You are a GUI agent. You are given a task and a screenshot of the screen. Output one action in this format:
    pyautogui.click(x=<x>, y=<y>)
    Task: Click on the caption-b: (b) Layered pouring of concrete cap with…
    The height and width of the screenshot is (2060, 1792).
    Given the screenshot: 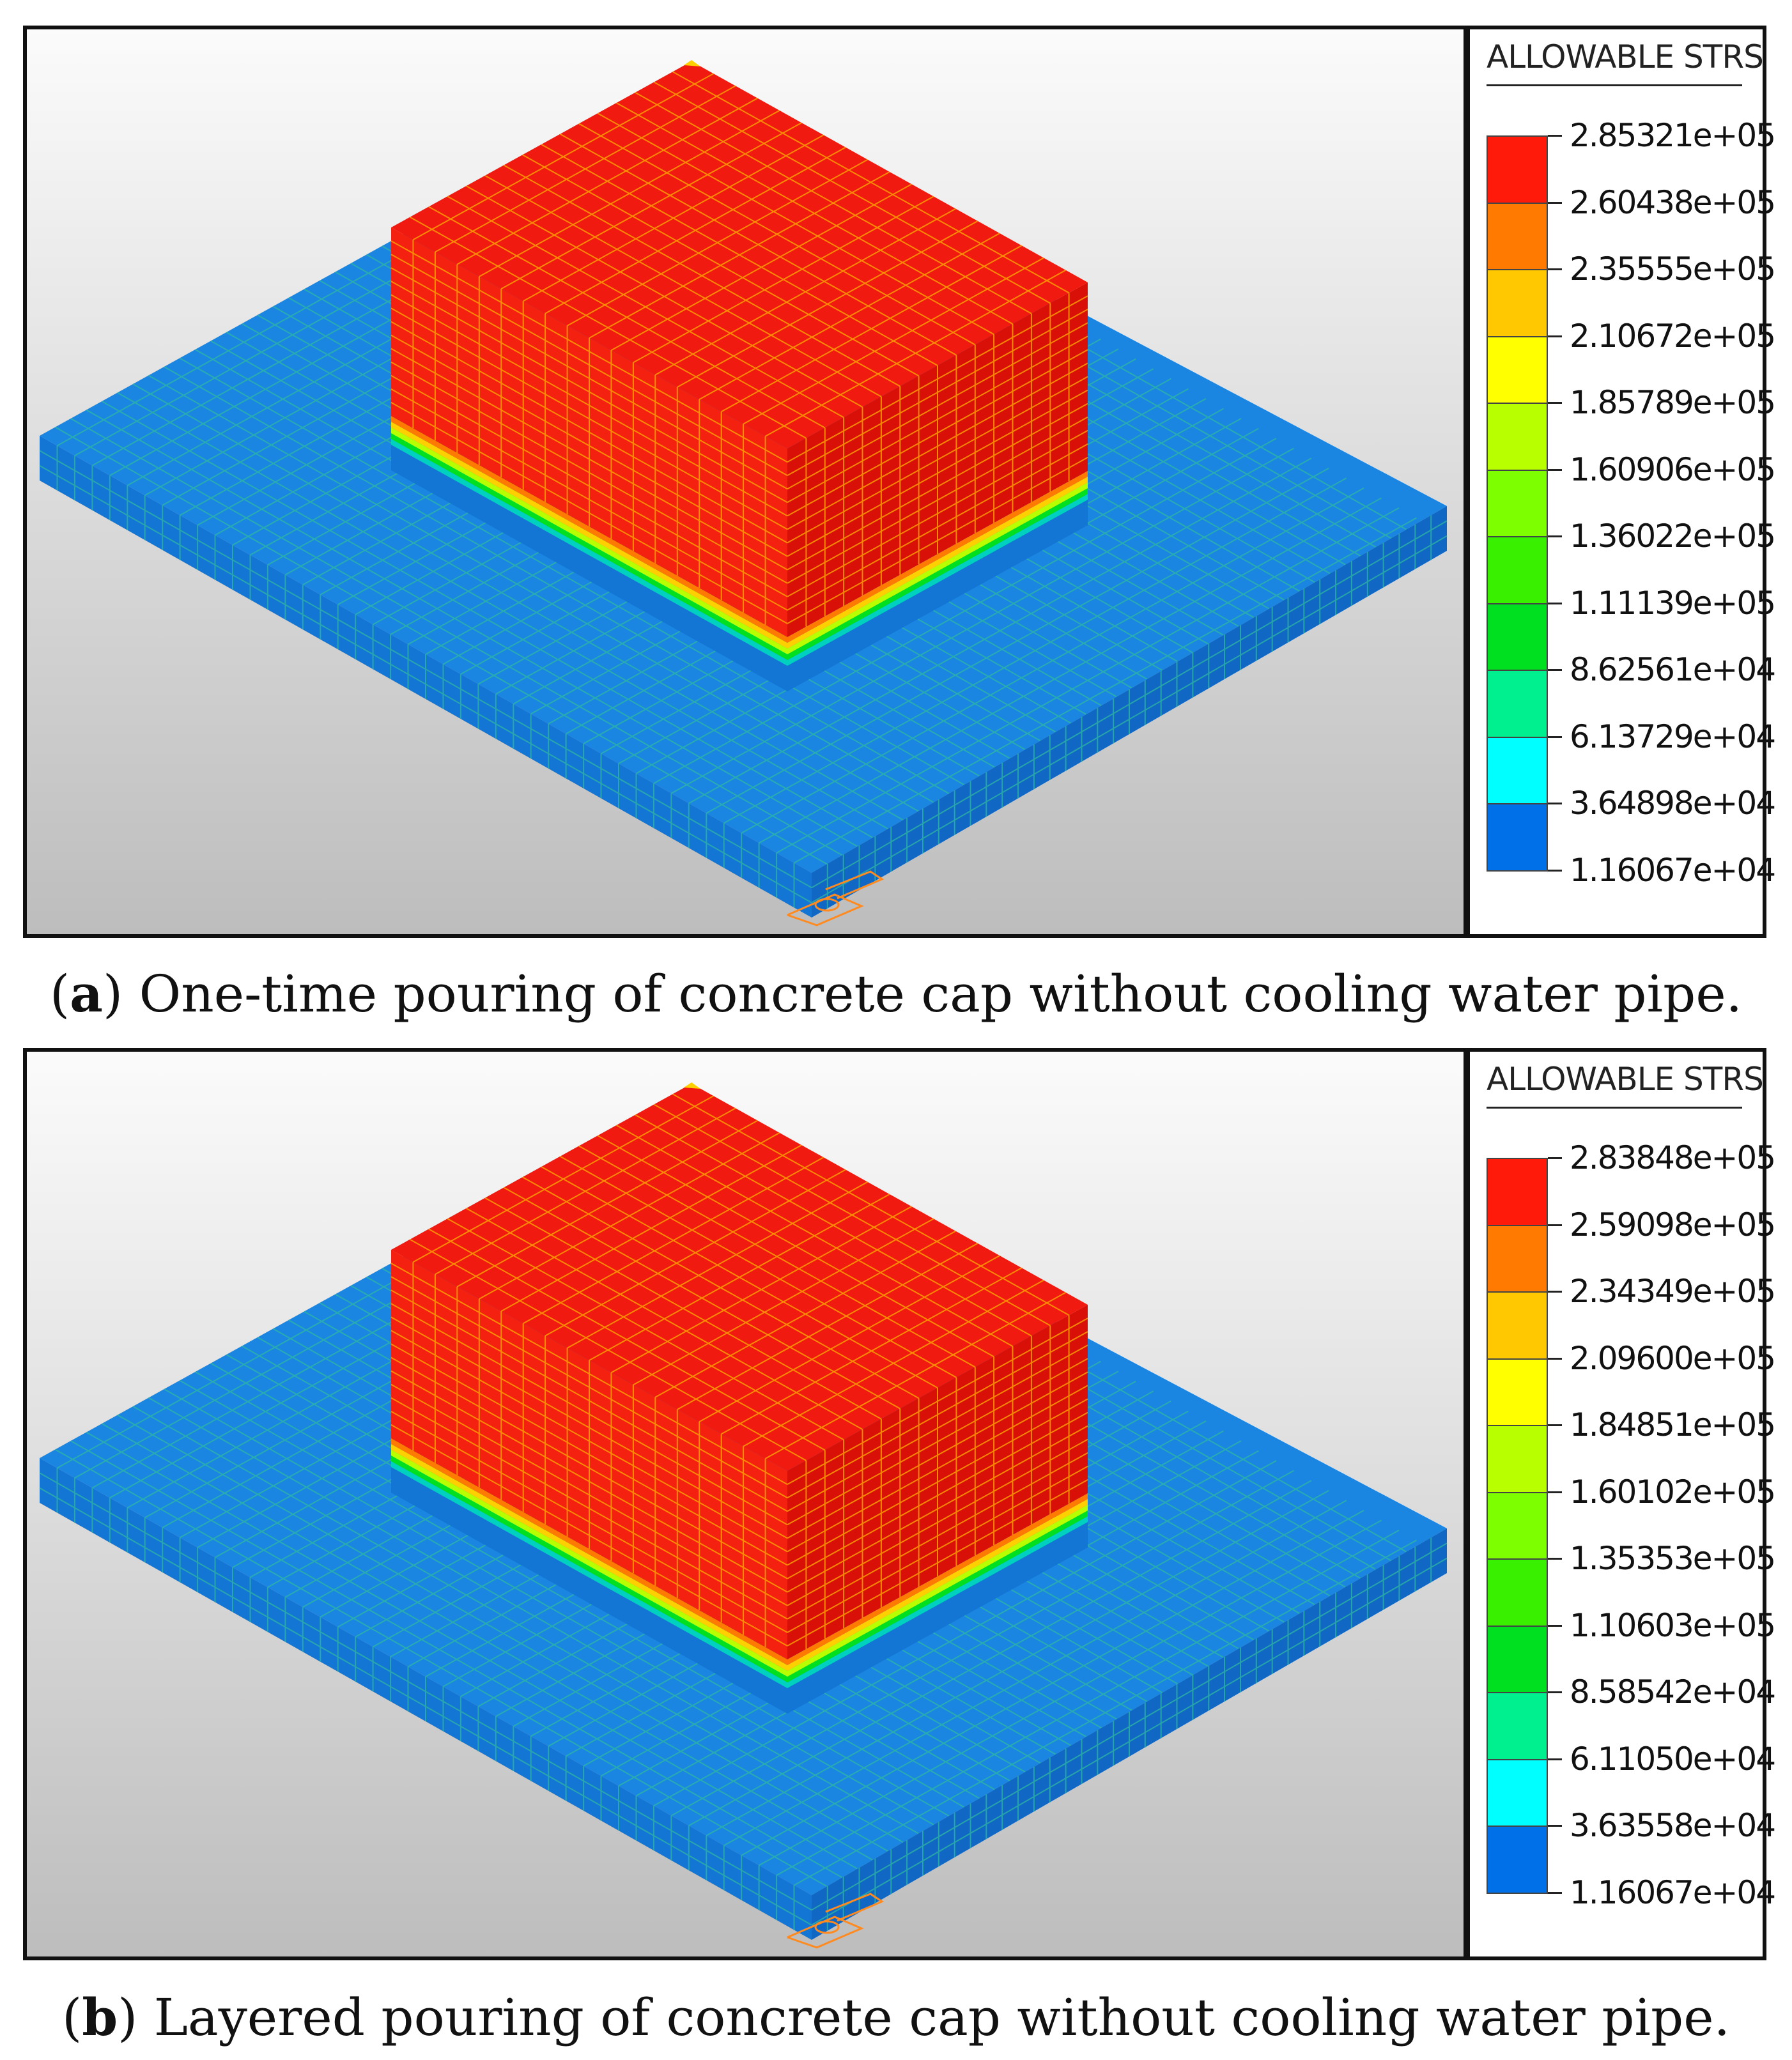 What is the action you would take?
    pyautogui.click(x=895, y=2017)
    